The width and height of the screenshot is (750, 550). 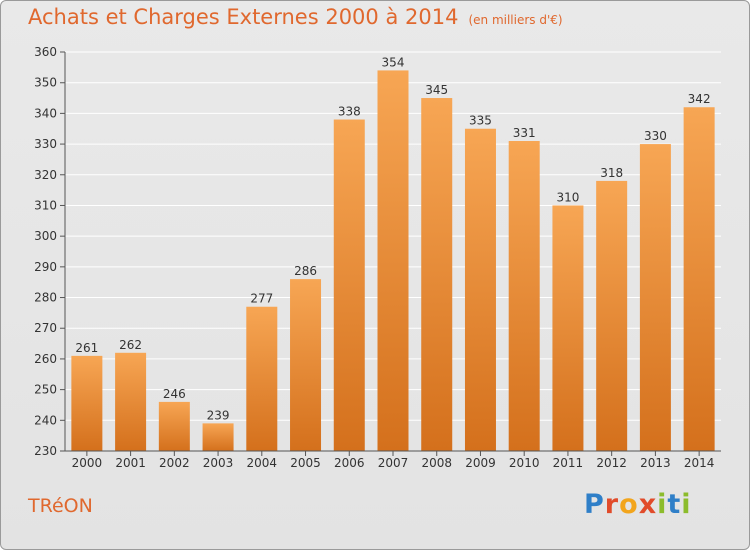 I want to click on data-label: 342, so click(x=699, y=99).